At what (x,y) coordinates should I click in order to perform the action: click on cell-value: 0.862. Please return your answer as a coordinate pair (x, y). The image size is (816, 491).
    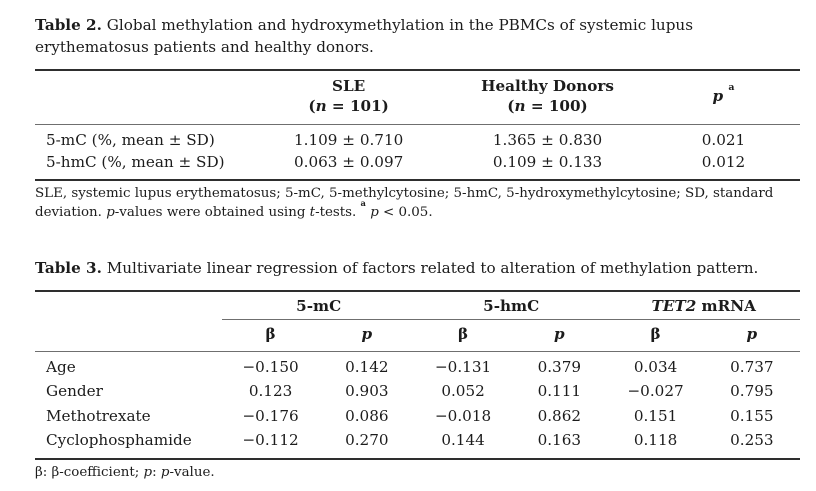
    Looking at the image, I should click on (559, 415).